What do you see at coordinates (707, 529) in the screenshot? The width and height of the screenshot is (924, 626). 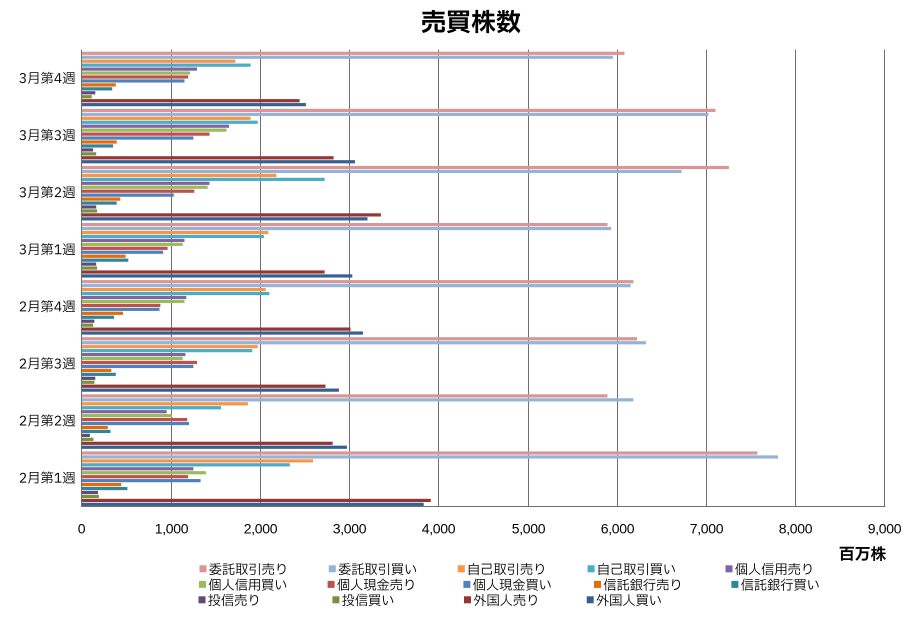 I see `svg-text: 7,000` at bounding box center [707, 529].